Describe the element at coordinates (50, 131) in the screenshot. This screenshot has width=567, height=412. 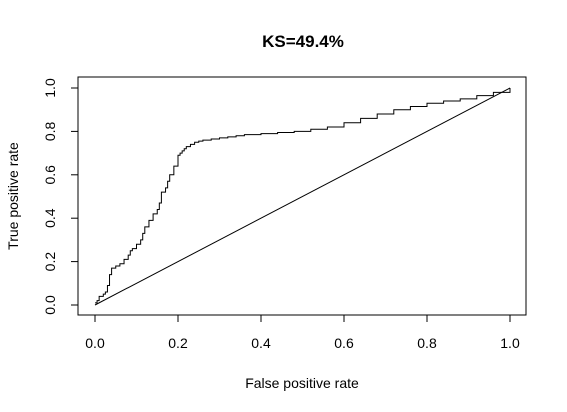
I see `y-tick-label: 0.8` at that location.